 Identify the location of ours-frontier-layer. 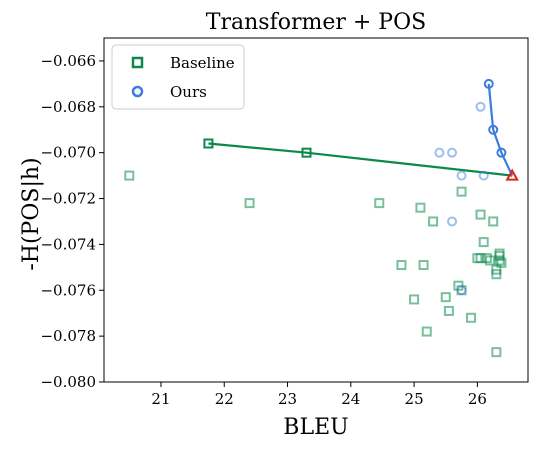
(498, 127).